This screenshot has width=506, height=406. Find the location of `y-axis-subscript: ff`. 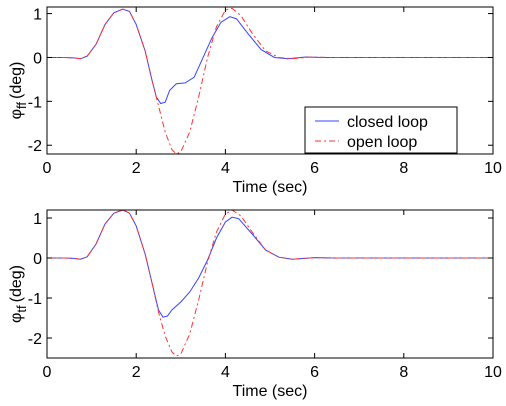

y-axis-subscript: ff is located at coordinates (21, 105).